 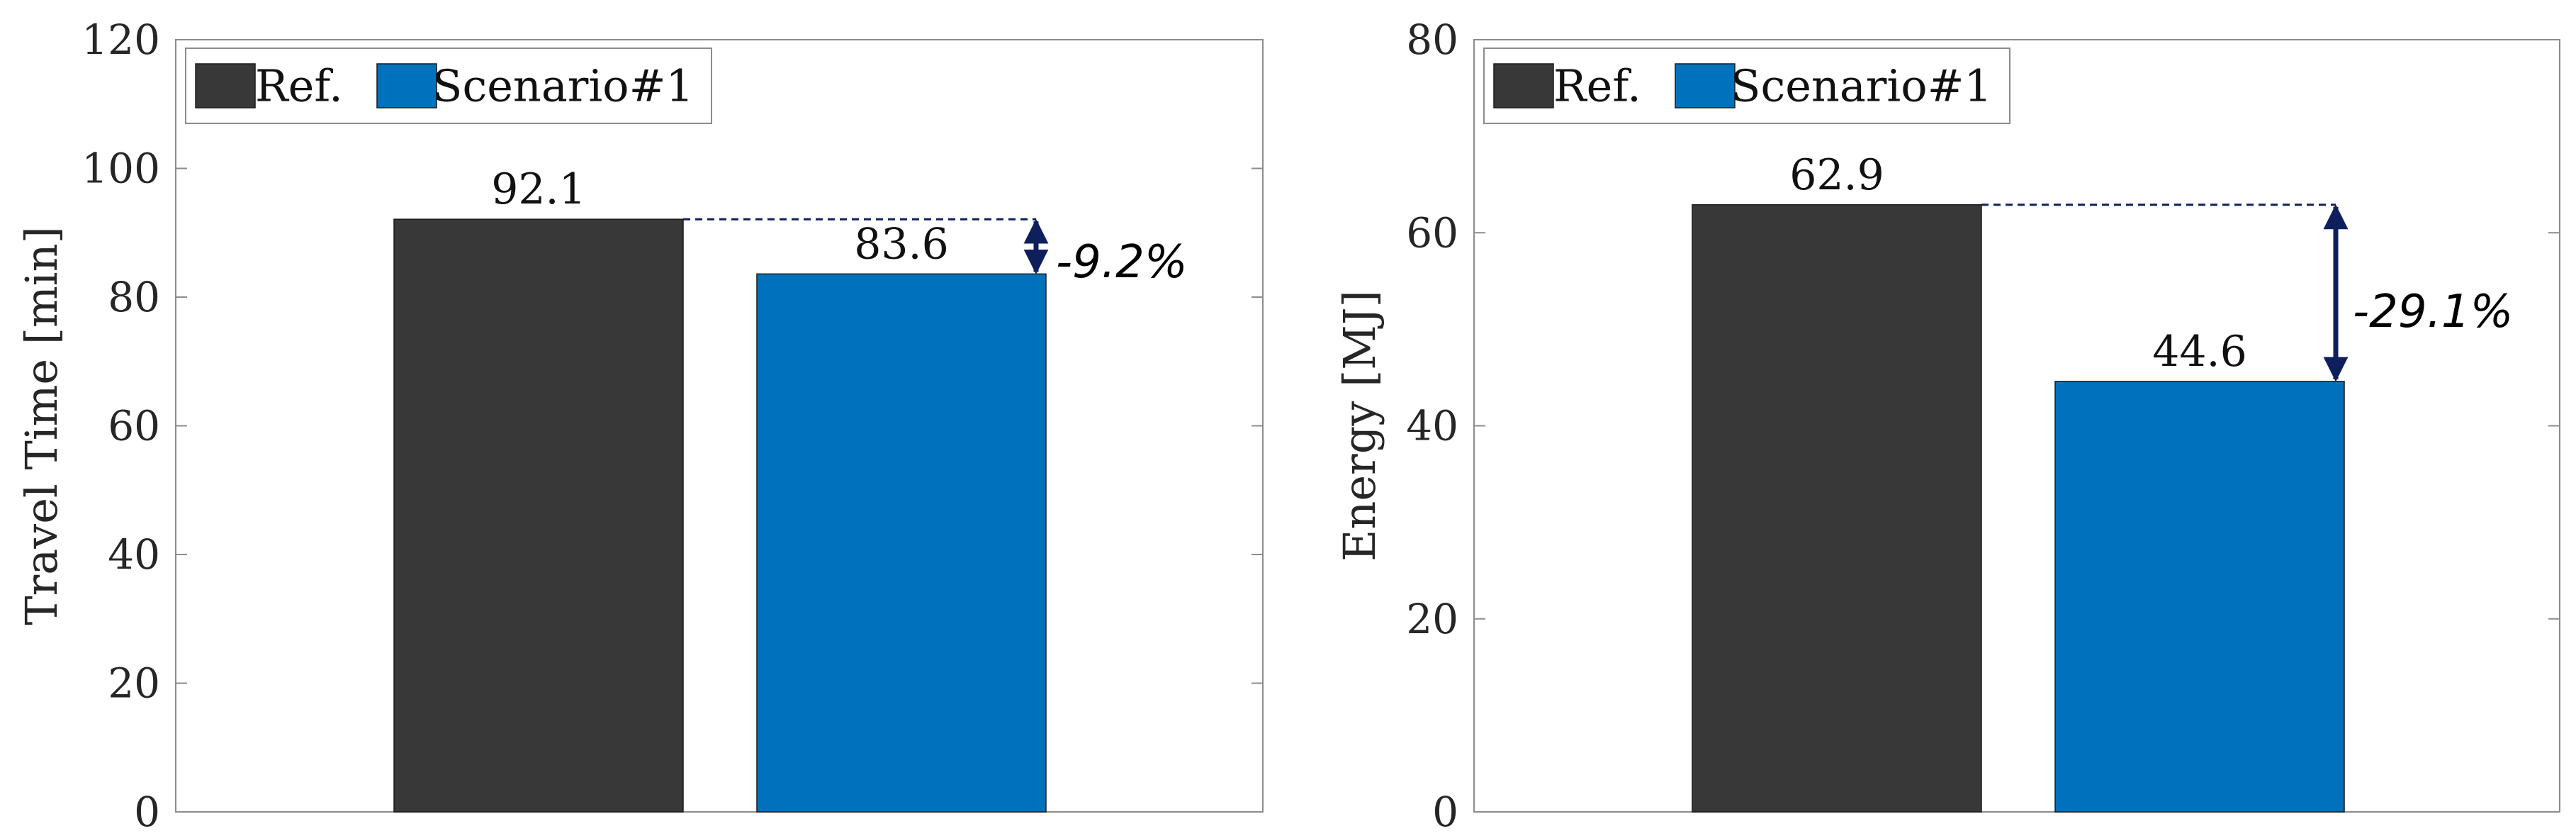 What do you see at coordinates (1359, 426) in the screenshot?
I see `y-axis-label: Energy [MJ]` at bounding box center [1359, 426].